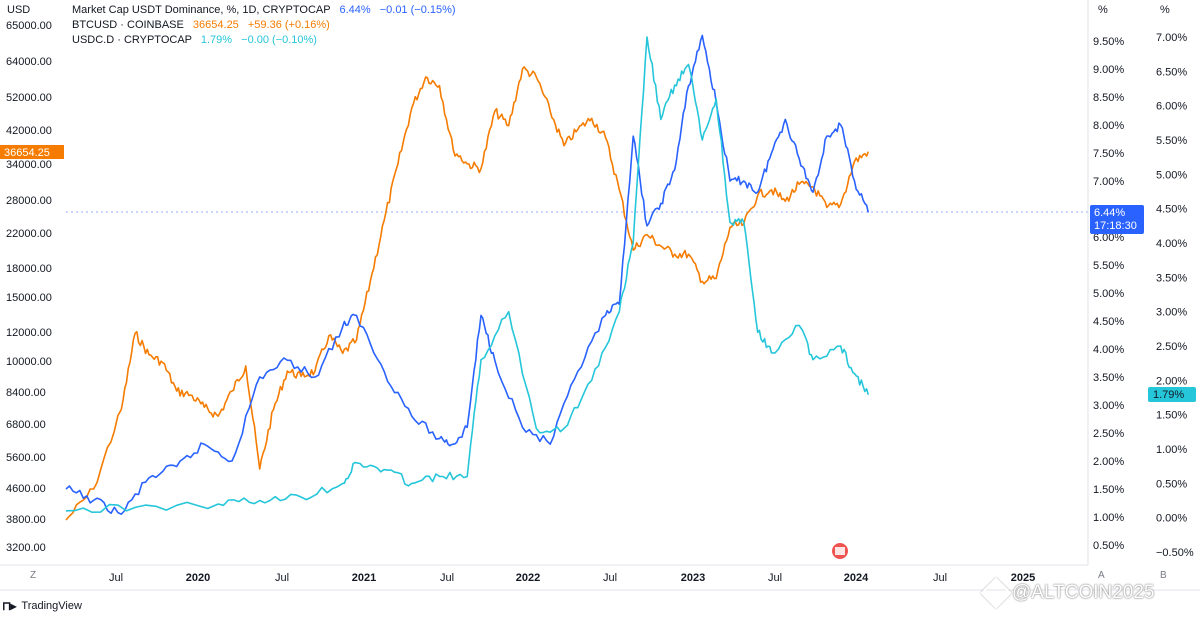 The height and width of the screenshot is (620, 1200). Describe the element at coordinates (1163, 575) in the screenshot. I see `b-scale-button: B` at that location.